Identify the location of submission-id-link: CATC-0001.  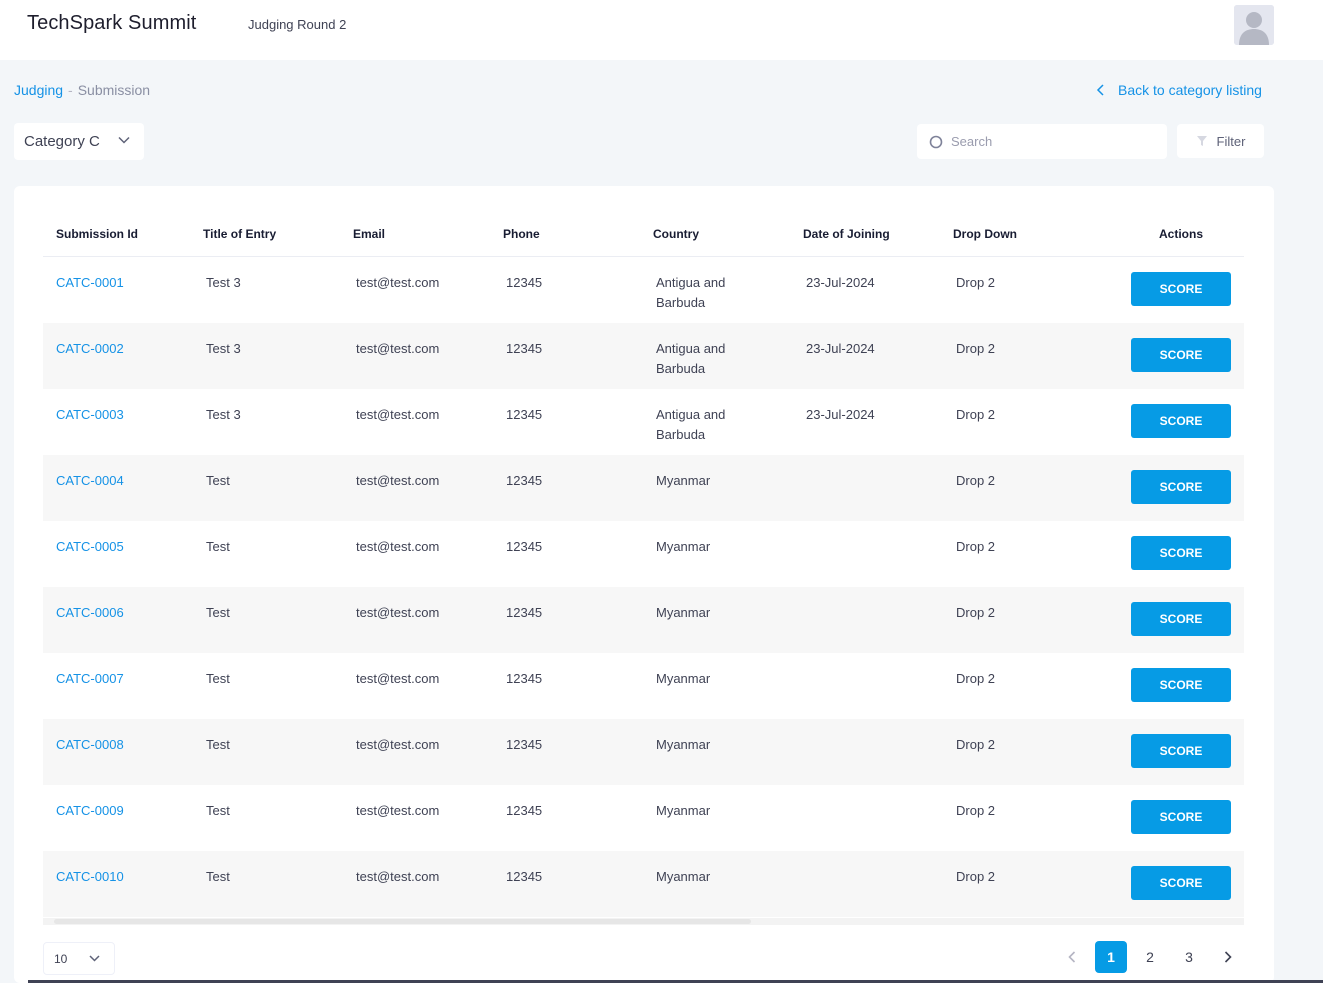
(90, 282).